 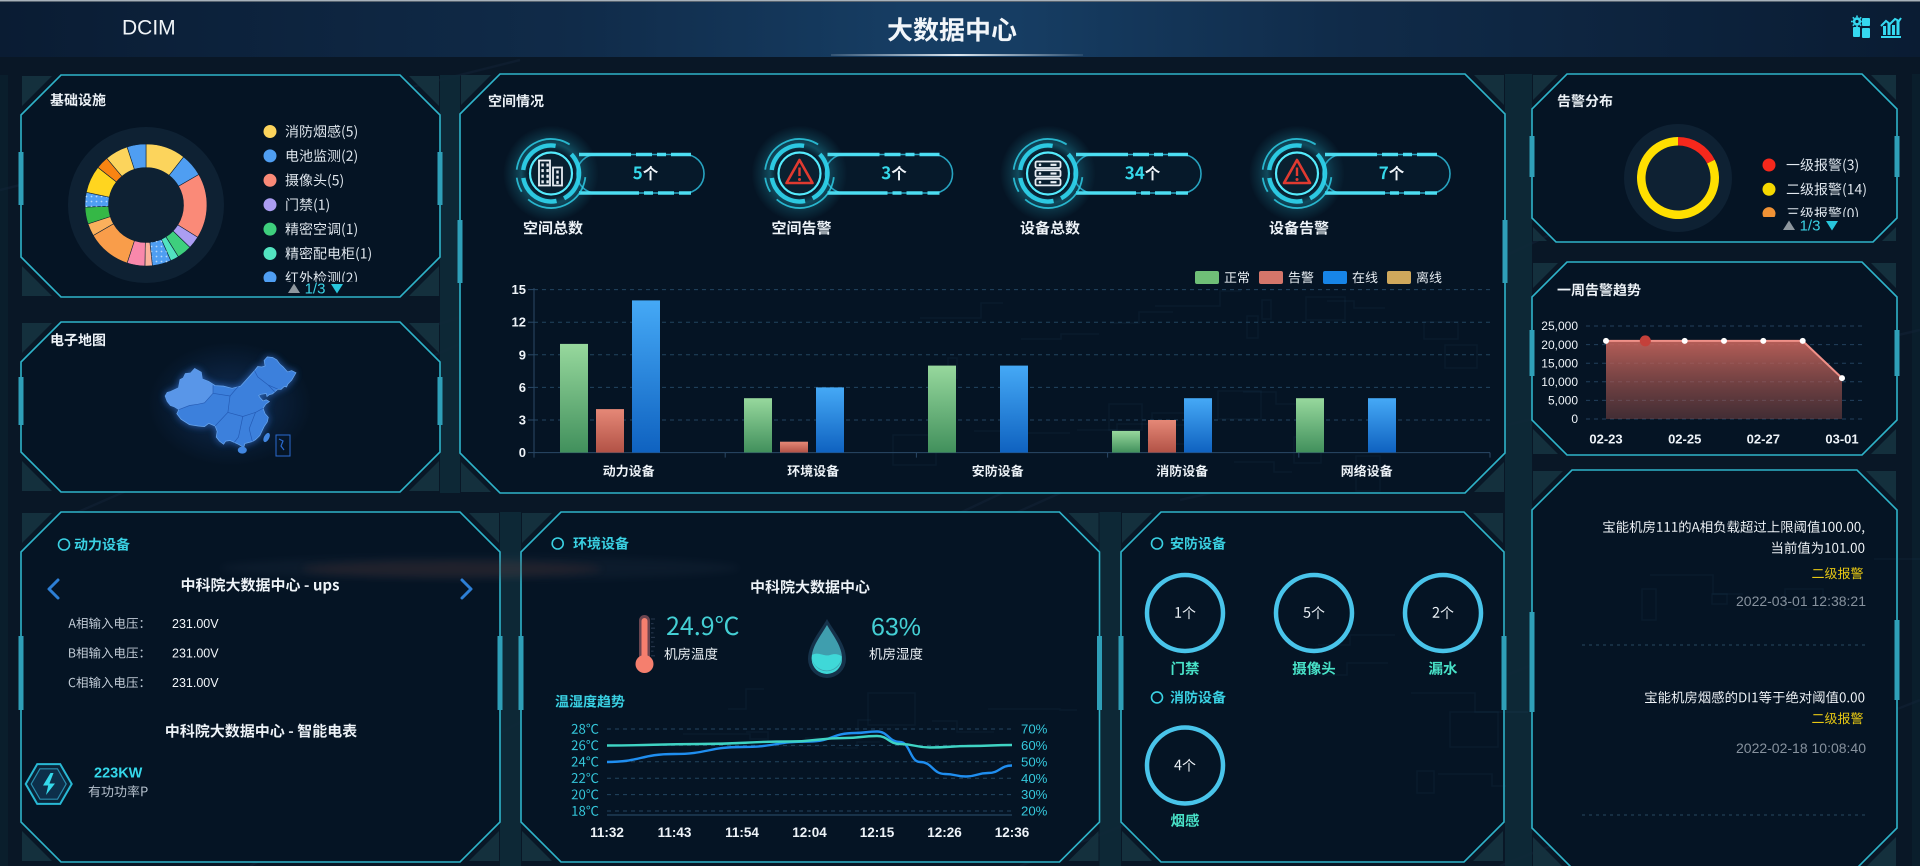 What do you see at coordinates (896, 627) in the screenshot?
I see `svg-text: 63%` at bounding box center [896, 627].